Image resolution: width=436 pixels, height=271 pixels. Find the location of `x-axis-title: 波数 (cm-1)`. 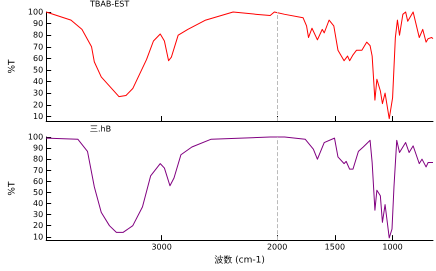

x-axis-title: 波数 (cm-1) is located at coordinates (239, 260).